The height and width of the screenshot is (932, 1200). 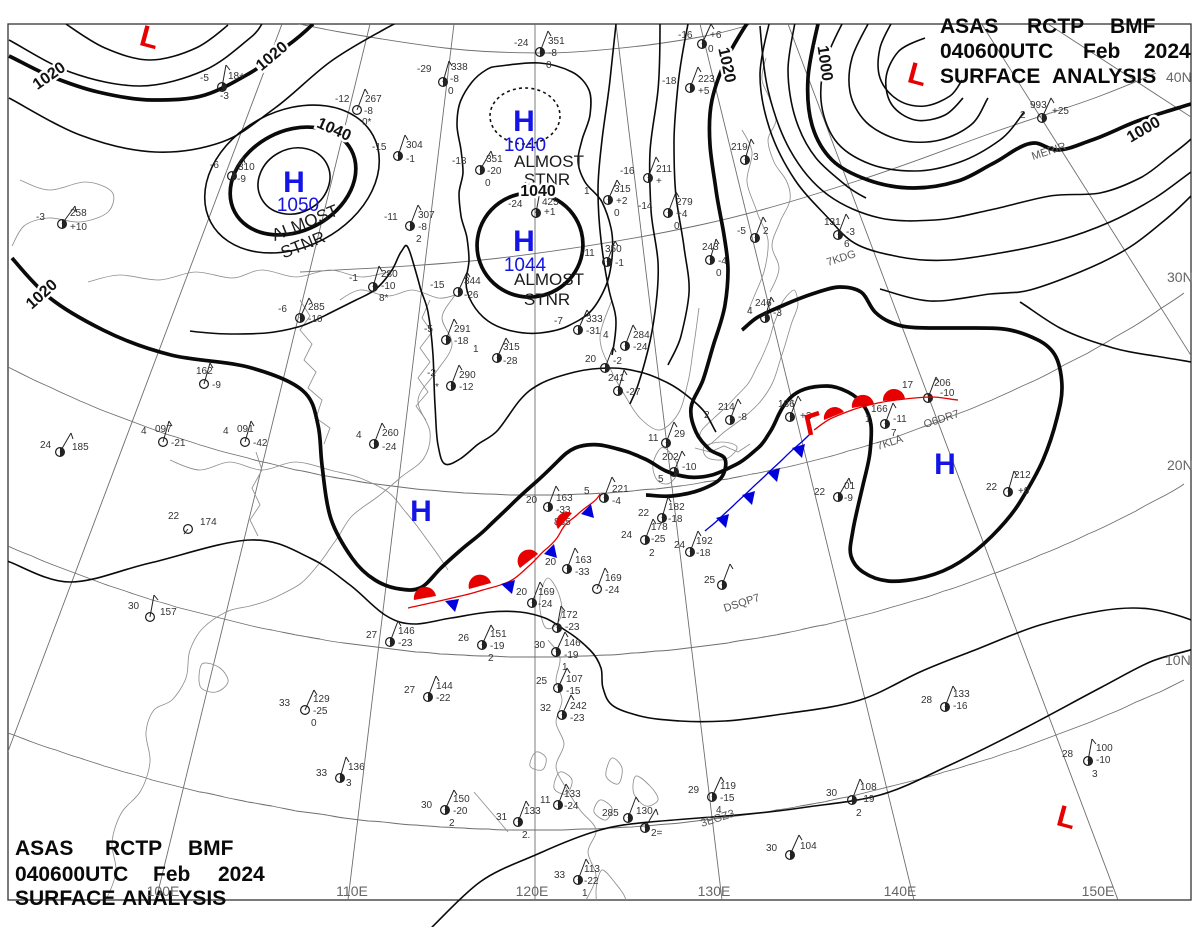 I want to click on svg-text: -7, so click(x=558, y=321).